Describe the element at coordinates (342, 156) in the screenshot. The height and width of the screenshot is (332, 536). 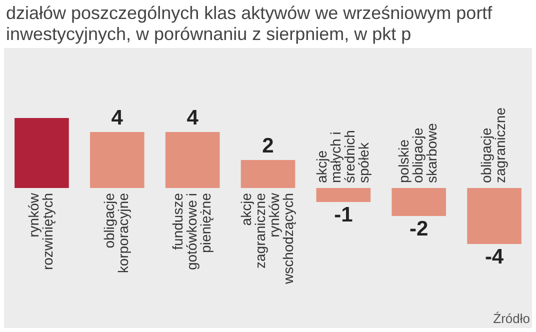
I see `x-tick-label: akcje małych i średnich spółek` at that location.